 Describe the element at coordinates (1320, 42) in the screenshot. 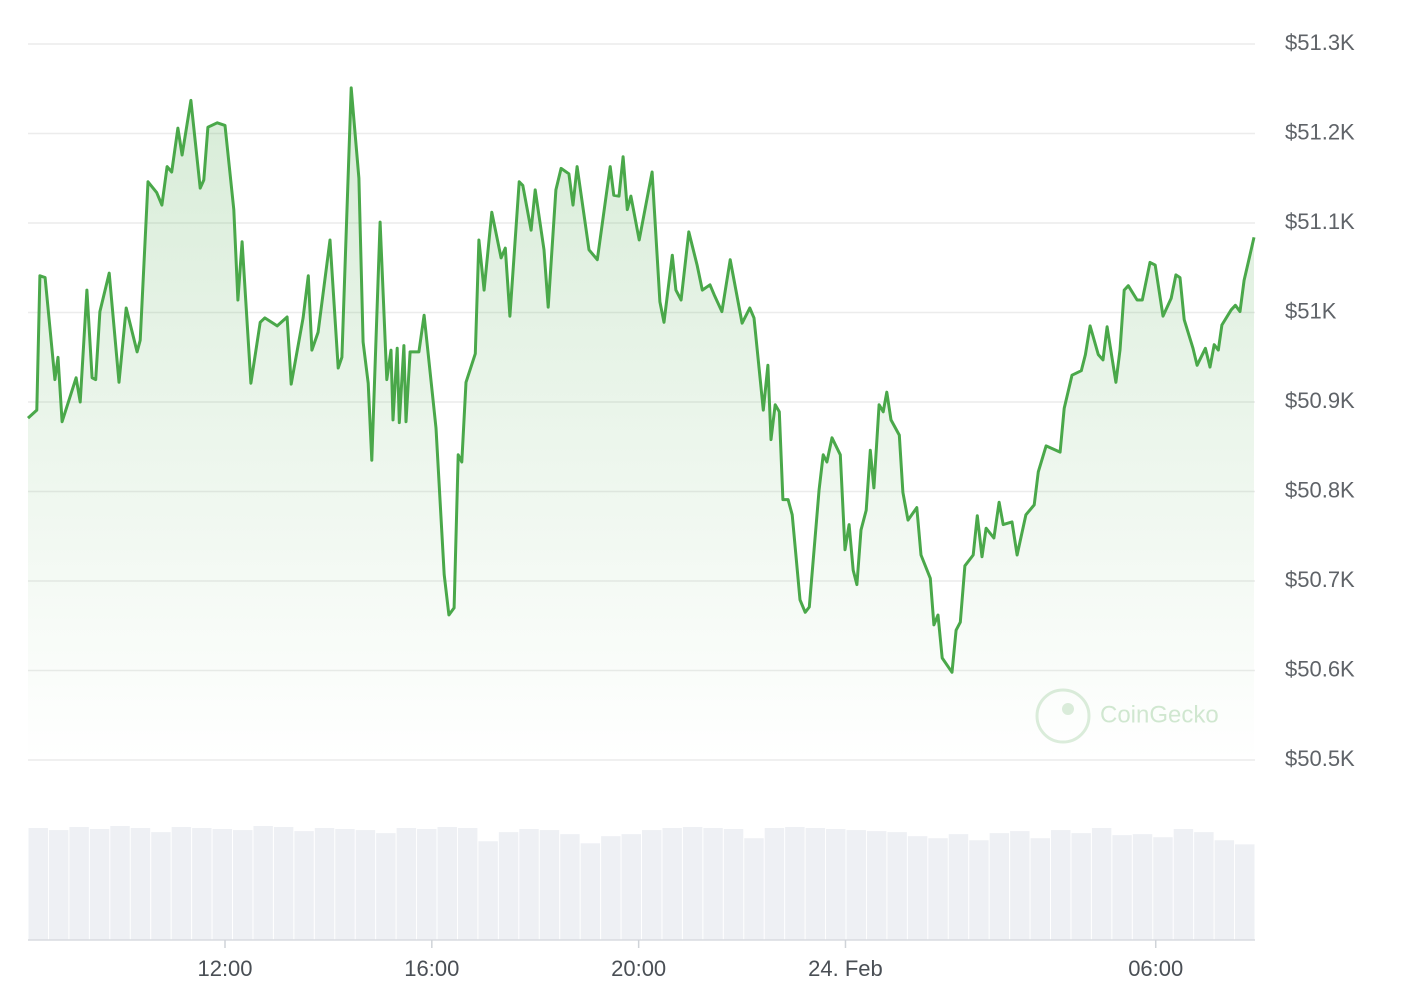

I see `y-tick-label: $51.3K` at that location.